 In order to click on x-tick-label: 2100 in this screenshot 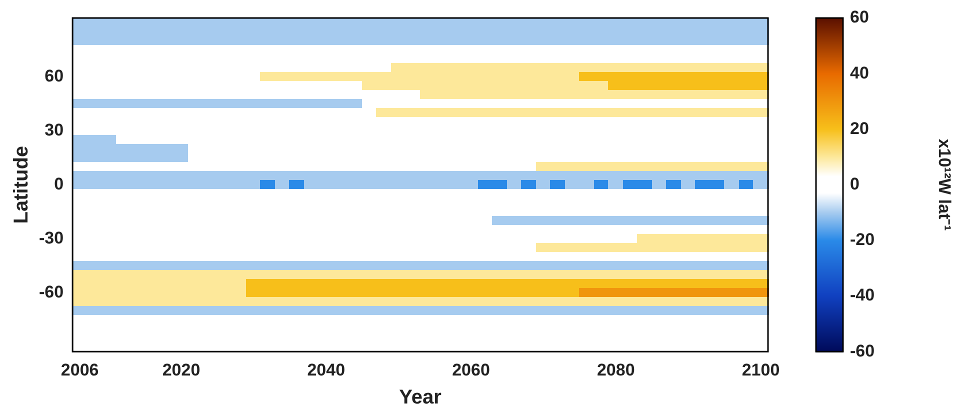, I will do `click(761, 370)`.